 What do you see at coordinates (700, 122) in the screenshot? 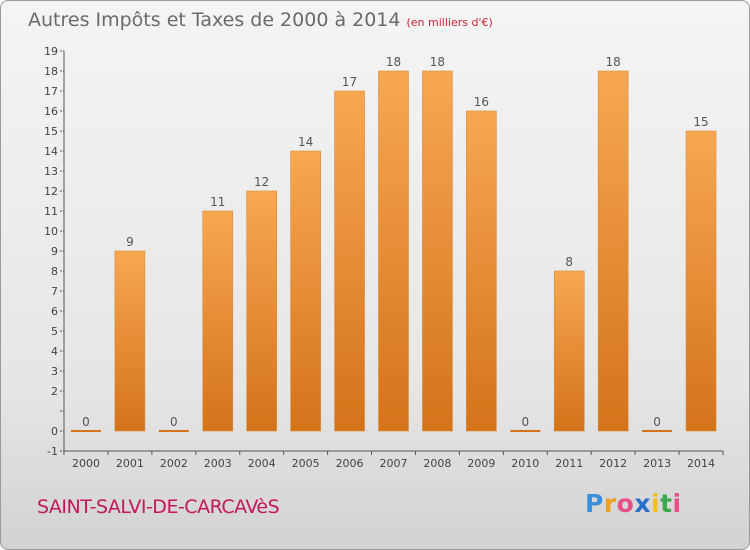
I see `bar-value-label: 15` at bounding box center [700, 122].